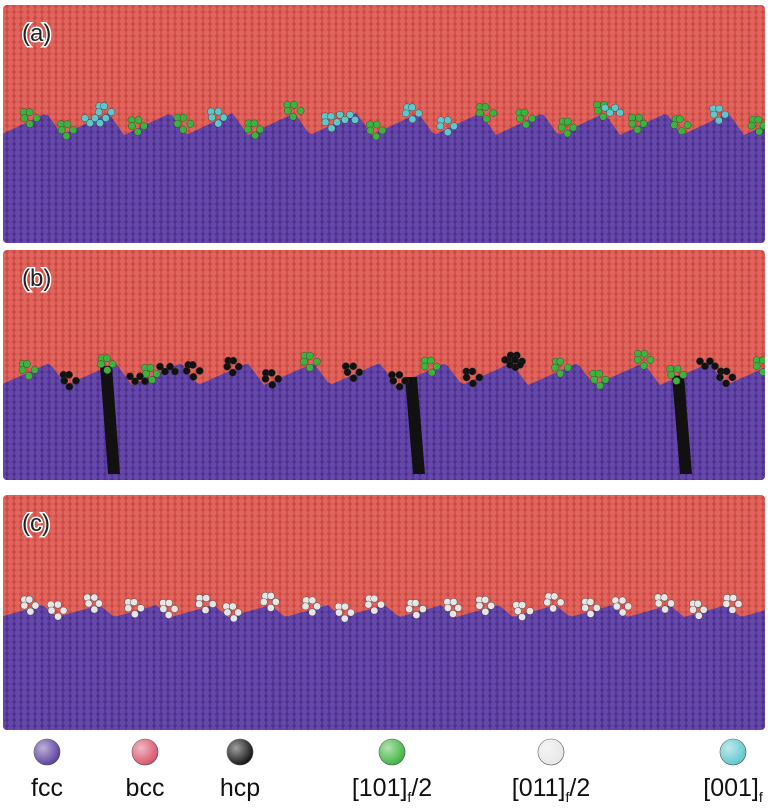 This screenshot has width=768, height=811. I want to click on legend-label-main: bcc, so click(145, 788).